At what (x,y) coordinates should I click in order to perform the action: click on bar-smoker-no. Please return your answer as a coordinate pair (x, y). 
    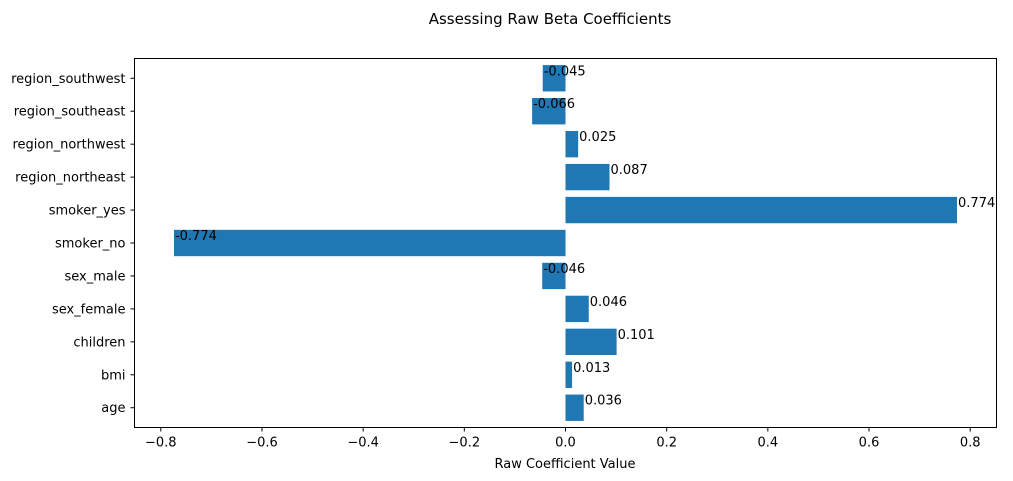
    Looking at the image, I should click on (369, 243).